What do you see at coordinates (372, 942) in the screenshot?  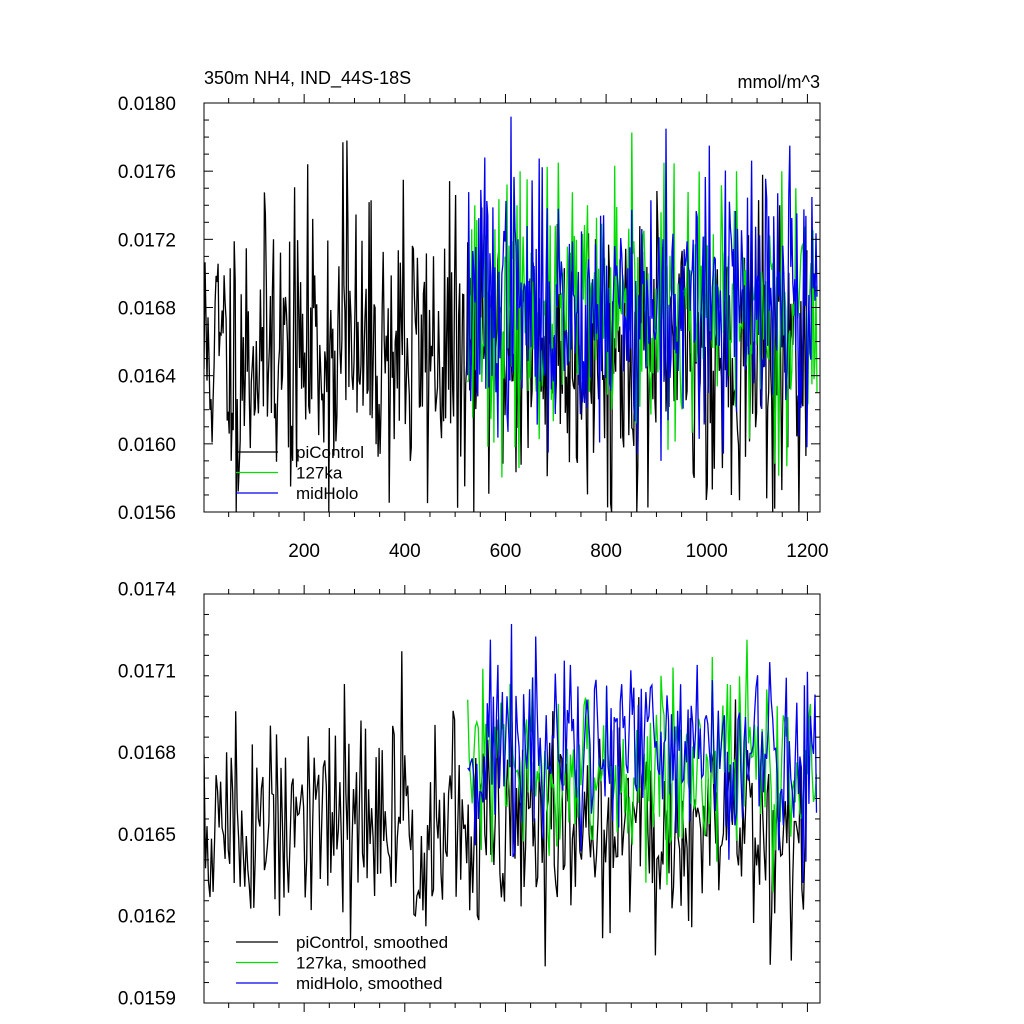 I see `legend-label: piControl, smoothed` at bounding box center [372, 942].